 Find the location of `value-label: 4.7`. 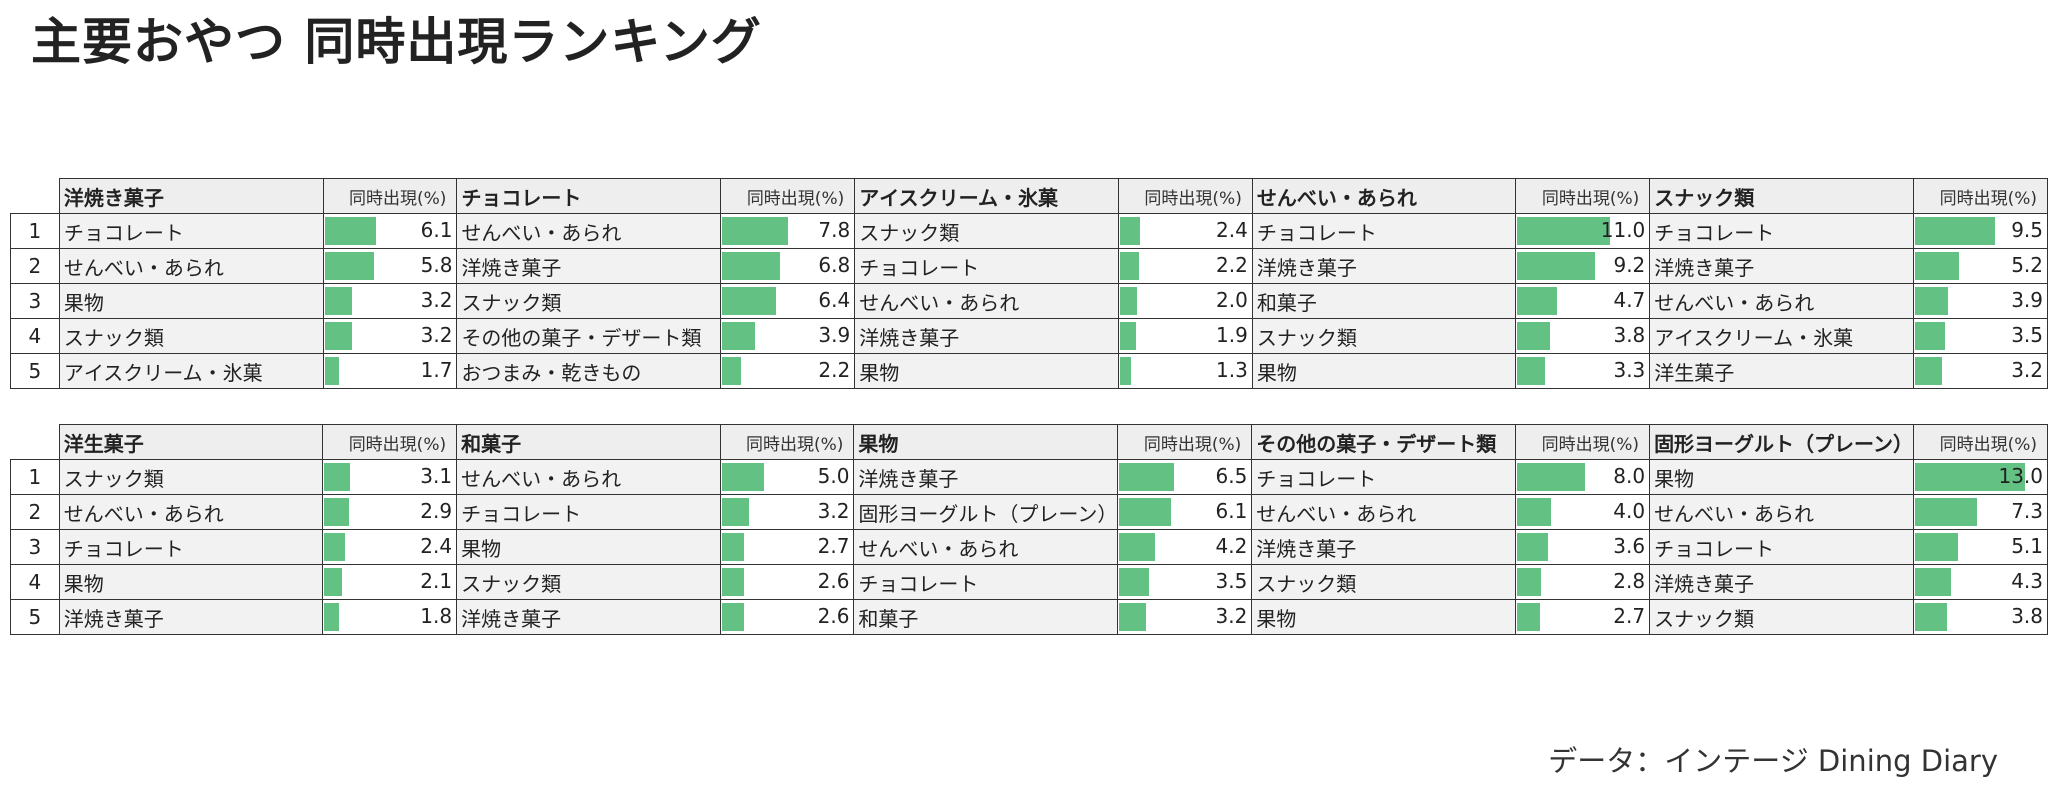

value-label: 4.7 is located at coordinates (1629, 300).